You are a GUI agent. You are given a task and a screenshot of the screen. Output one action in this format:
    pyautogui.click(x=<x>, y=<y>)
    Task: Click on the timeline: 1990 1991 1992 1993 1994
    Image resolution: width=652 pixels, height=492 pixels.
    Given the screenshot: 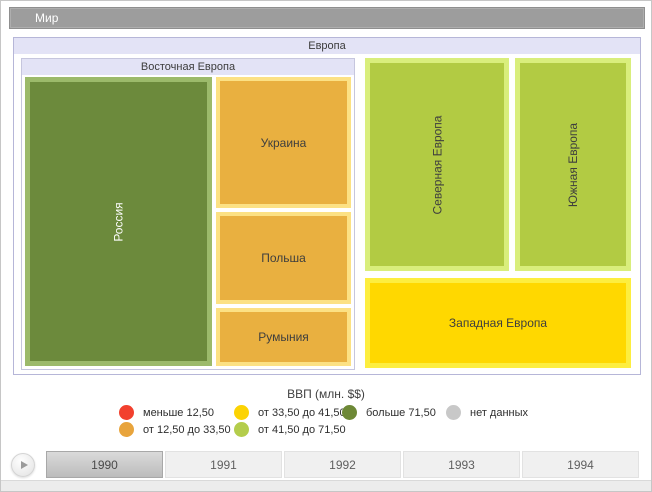 What is the action you would take?
    pyautogui.click(x=342, y=464)
    